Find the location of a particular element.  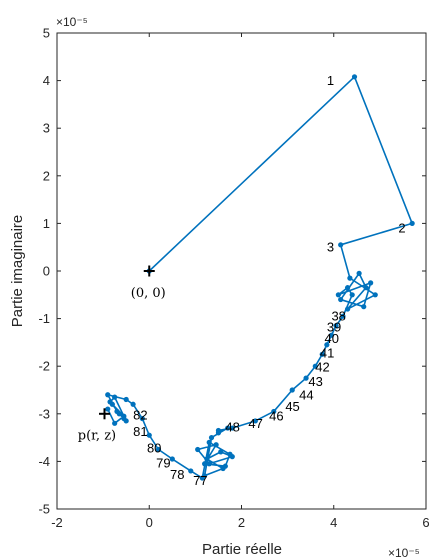

point-number-label: 45 is located at coordinates (292, 406).